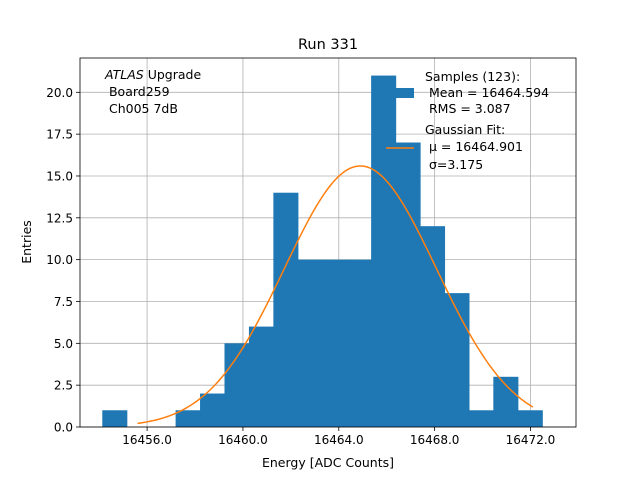 The height and width of the screenshot is (480, 640). What do you see at coordinates (59, 93) in the screenshot?
I see `y-tick-label: 20.0` at bounding box center [59, 93].